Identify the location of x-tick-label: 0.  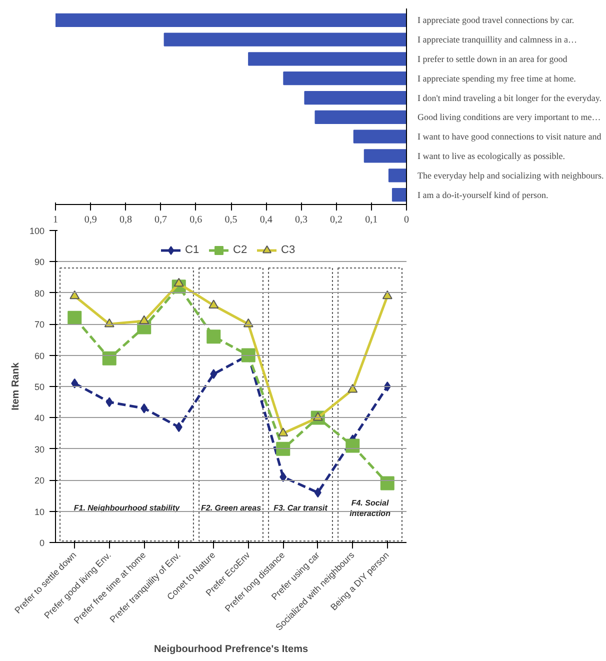
(406, 220).